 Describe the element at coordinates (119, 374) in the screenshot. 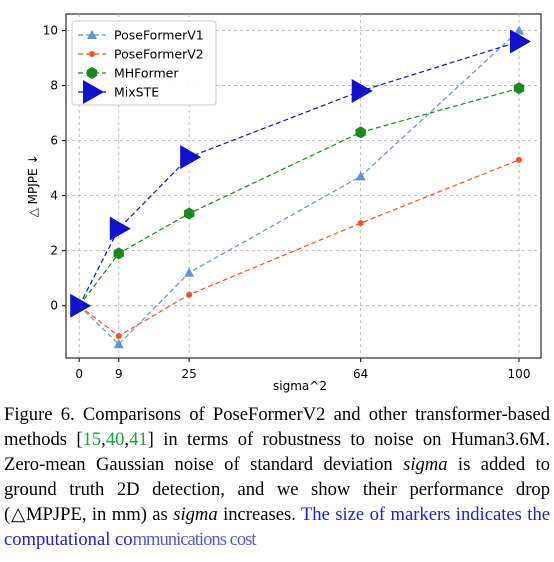

I see `x-tick-label: 9` at that location.